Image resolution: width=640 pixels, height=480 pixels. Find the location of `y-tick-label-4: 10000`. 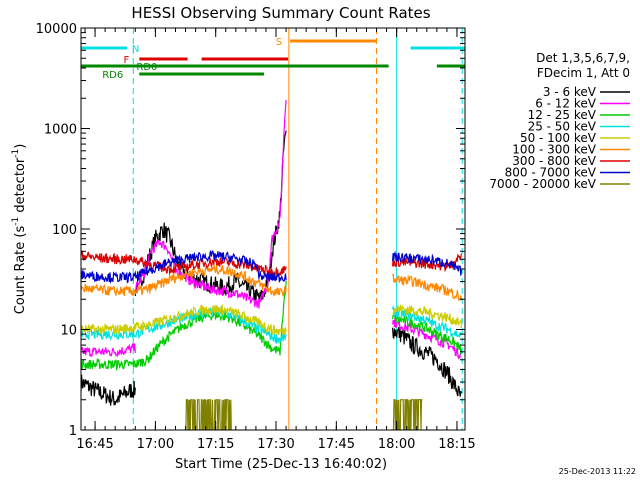

y-tick-label-4: 10000 is located at coordinates (56, 29).